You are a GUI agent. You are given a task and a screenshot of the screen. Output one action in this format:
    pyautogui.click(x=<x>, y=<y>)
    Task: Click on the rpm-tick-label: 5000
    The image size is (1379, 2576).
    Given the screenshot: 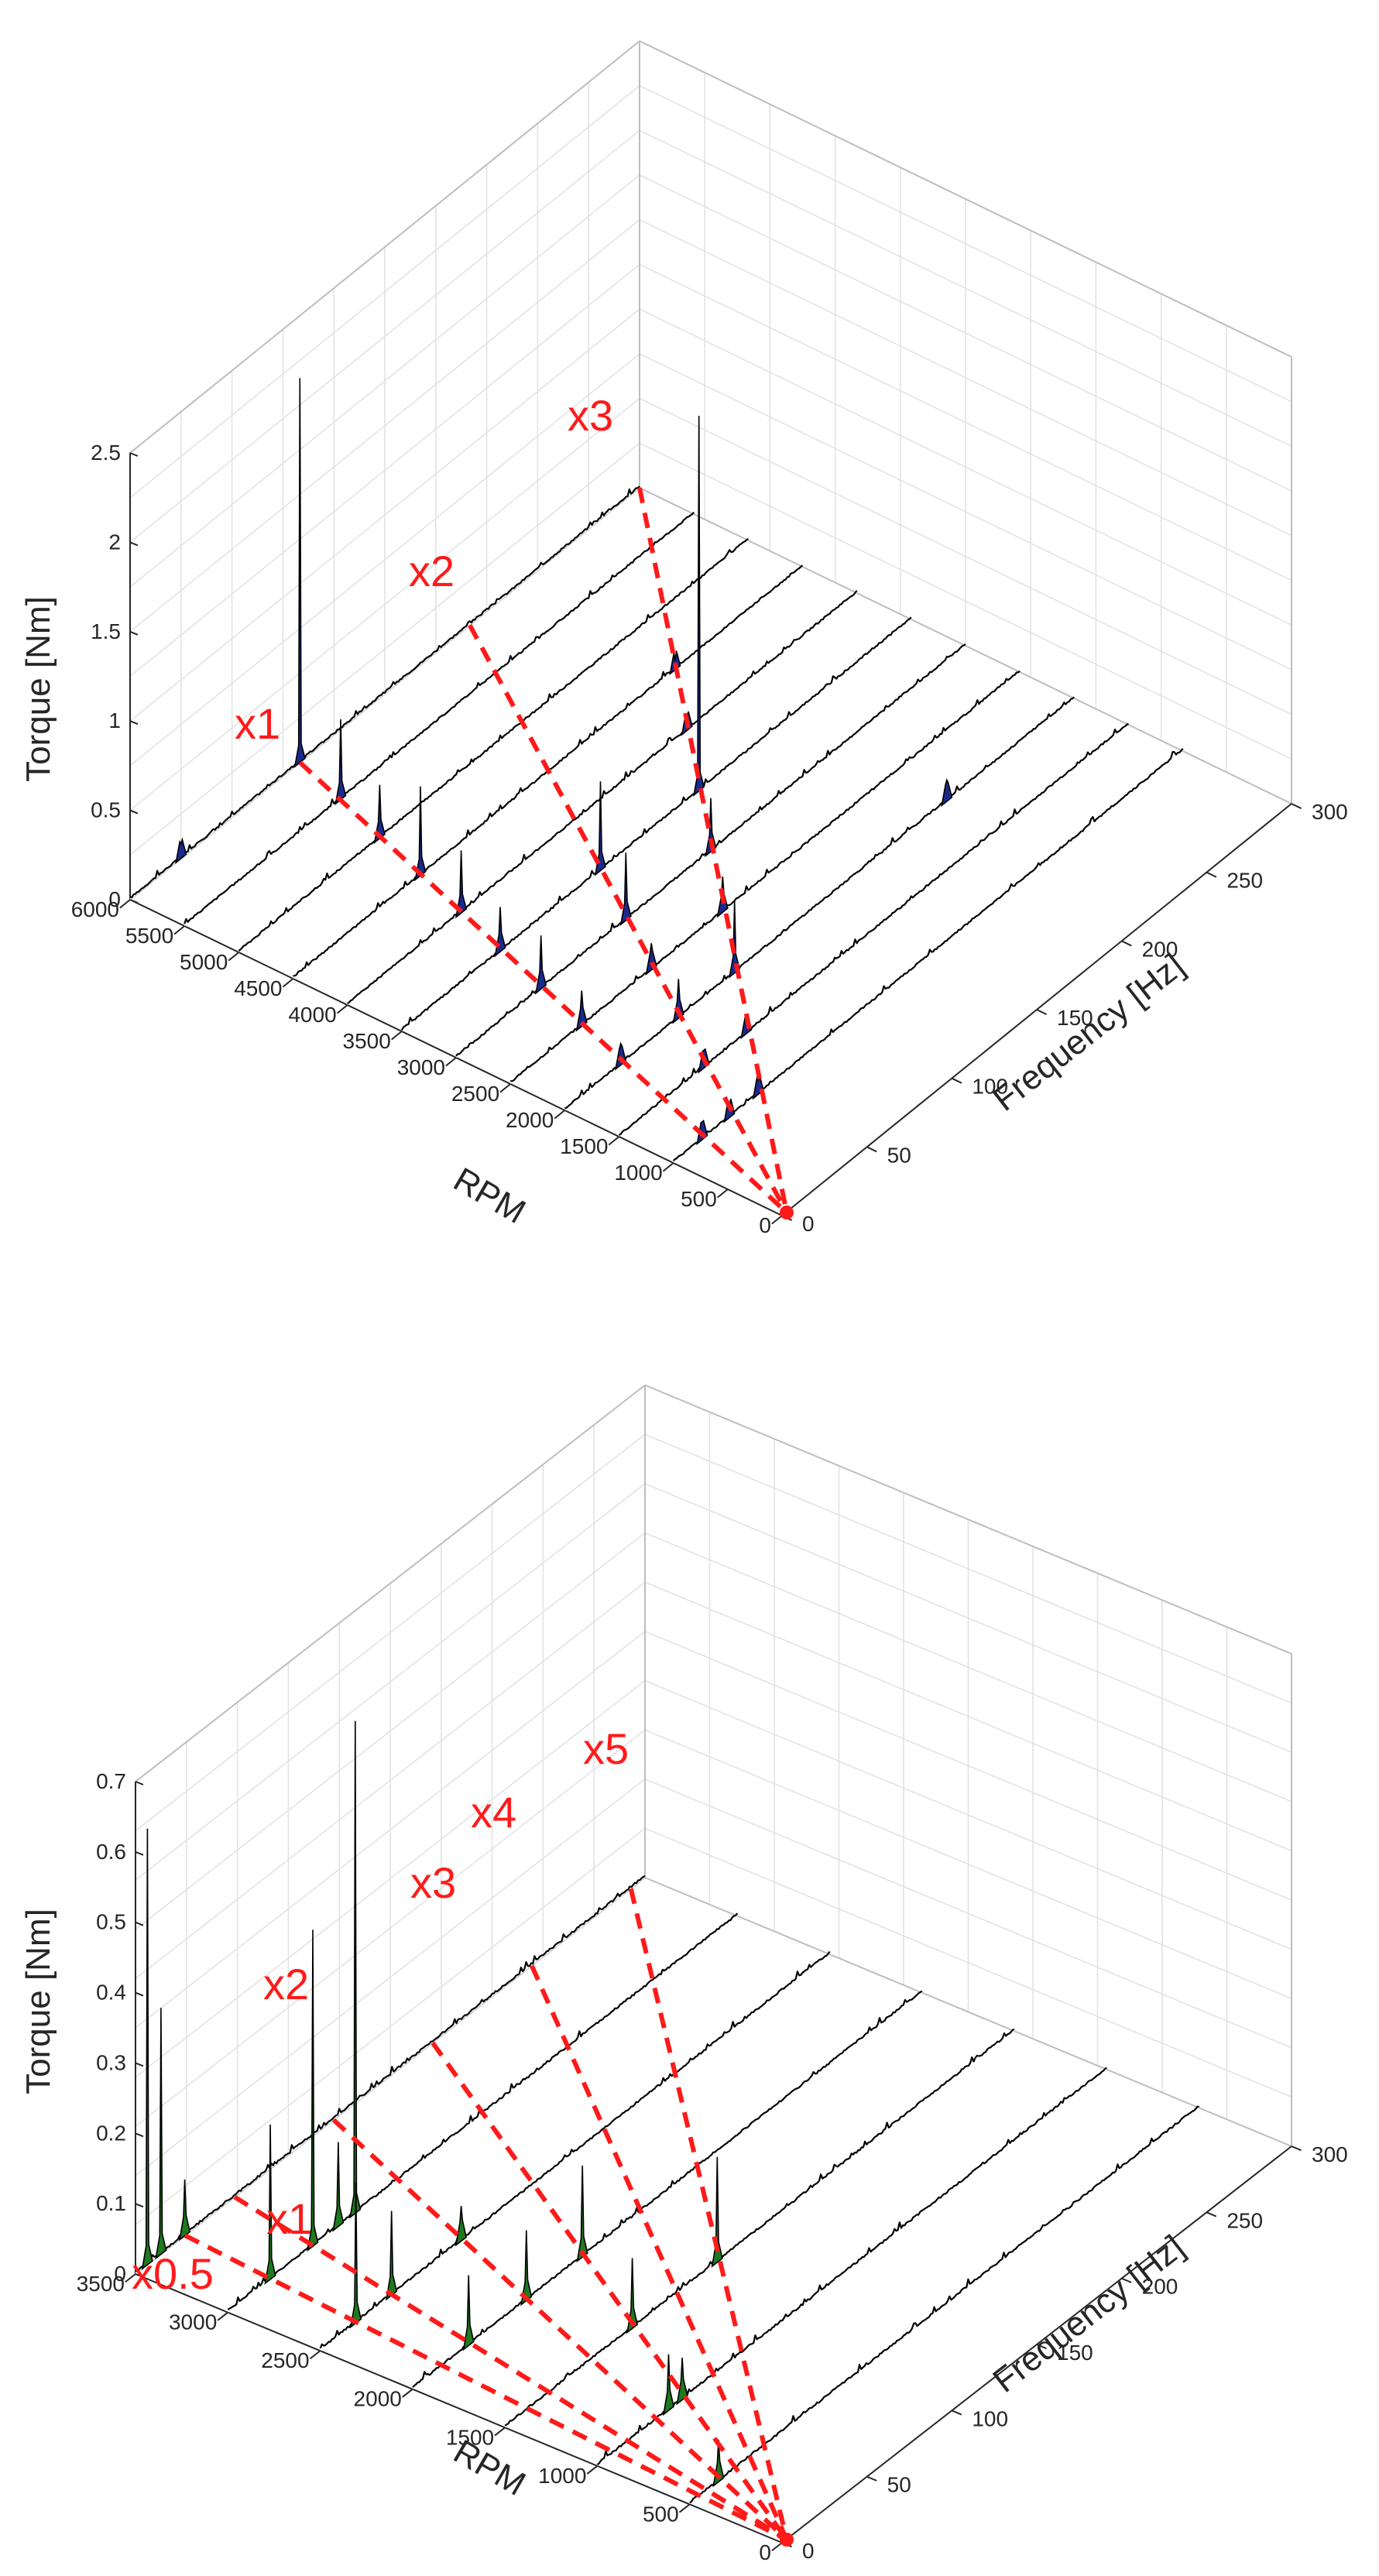 What is the action you would take?
    pyautogui.click(x=204, y=962)
    